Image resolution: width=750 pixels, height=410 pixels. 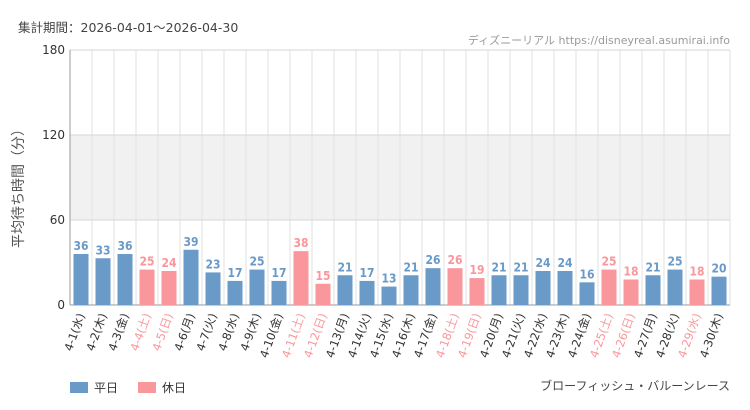 What do you see at coordinates (79, 387) in the screenshot?
I see `weekday-swatch` at bounding box center [79, 387].